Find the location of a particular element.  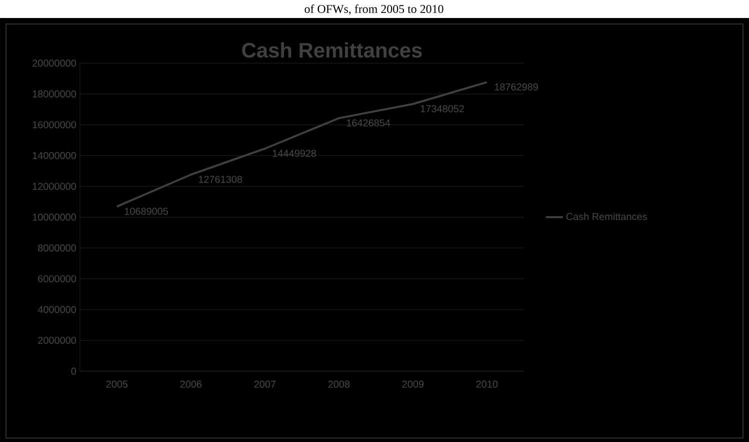

y-tick-label: 2000000 is located at coordinates (57, 340).